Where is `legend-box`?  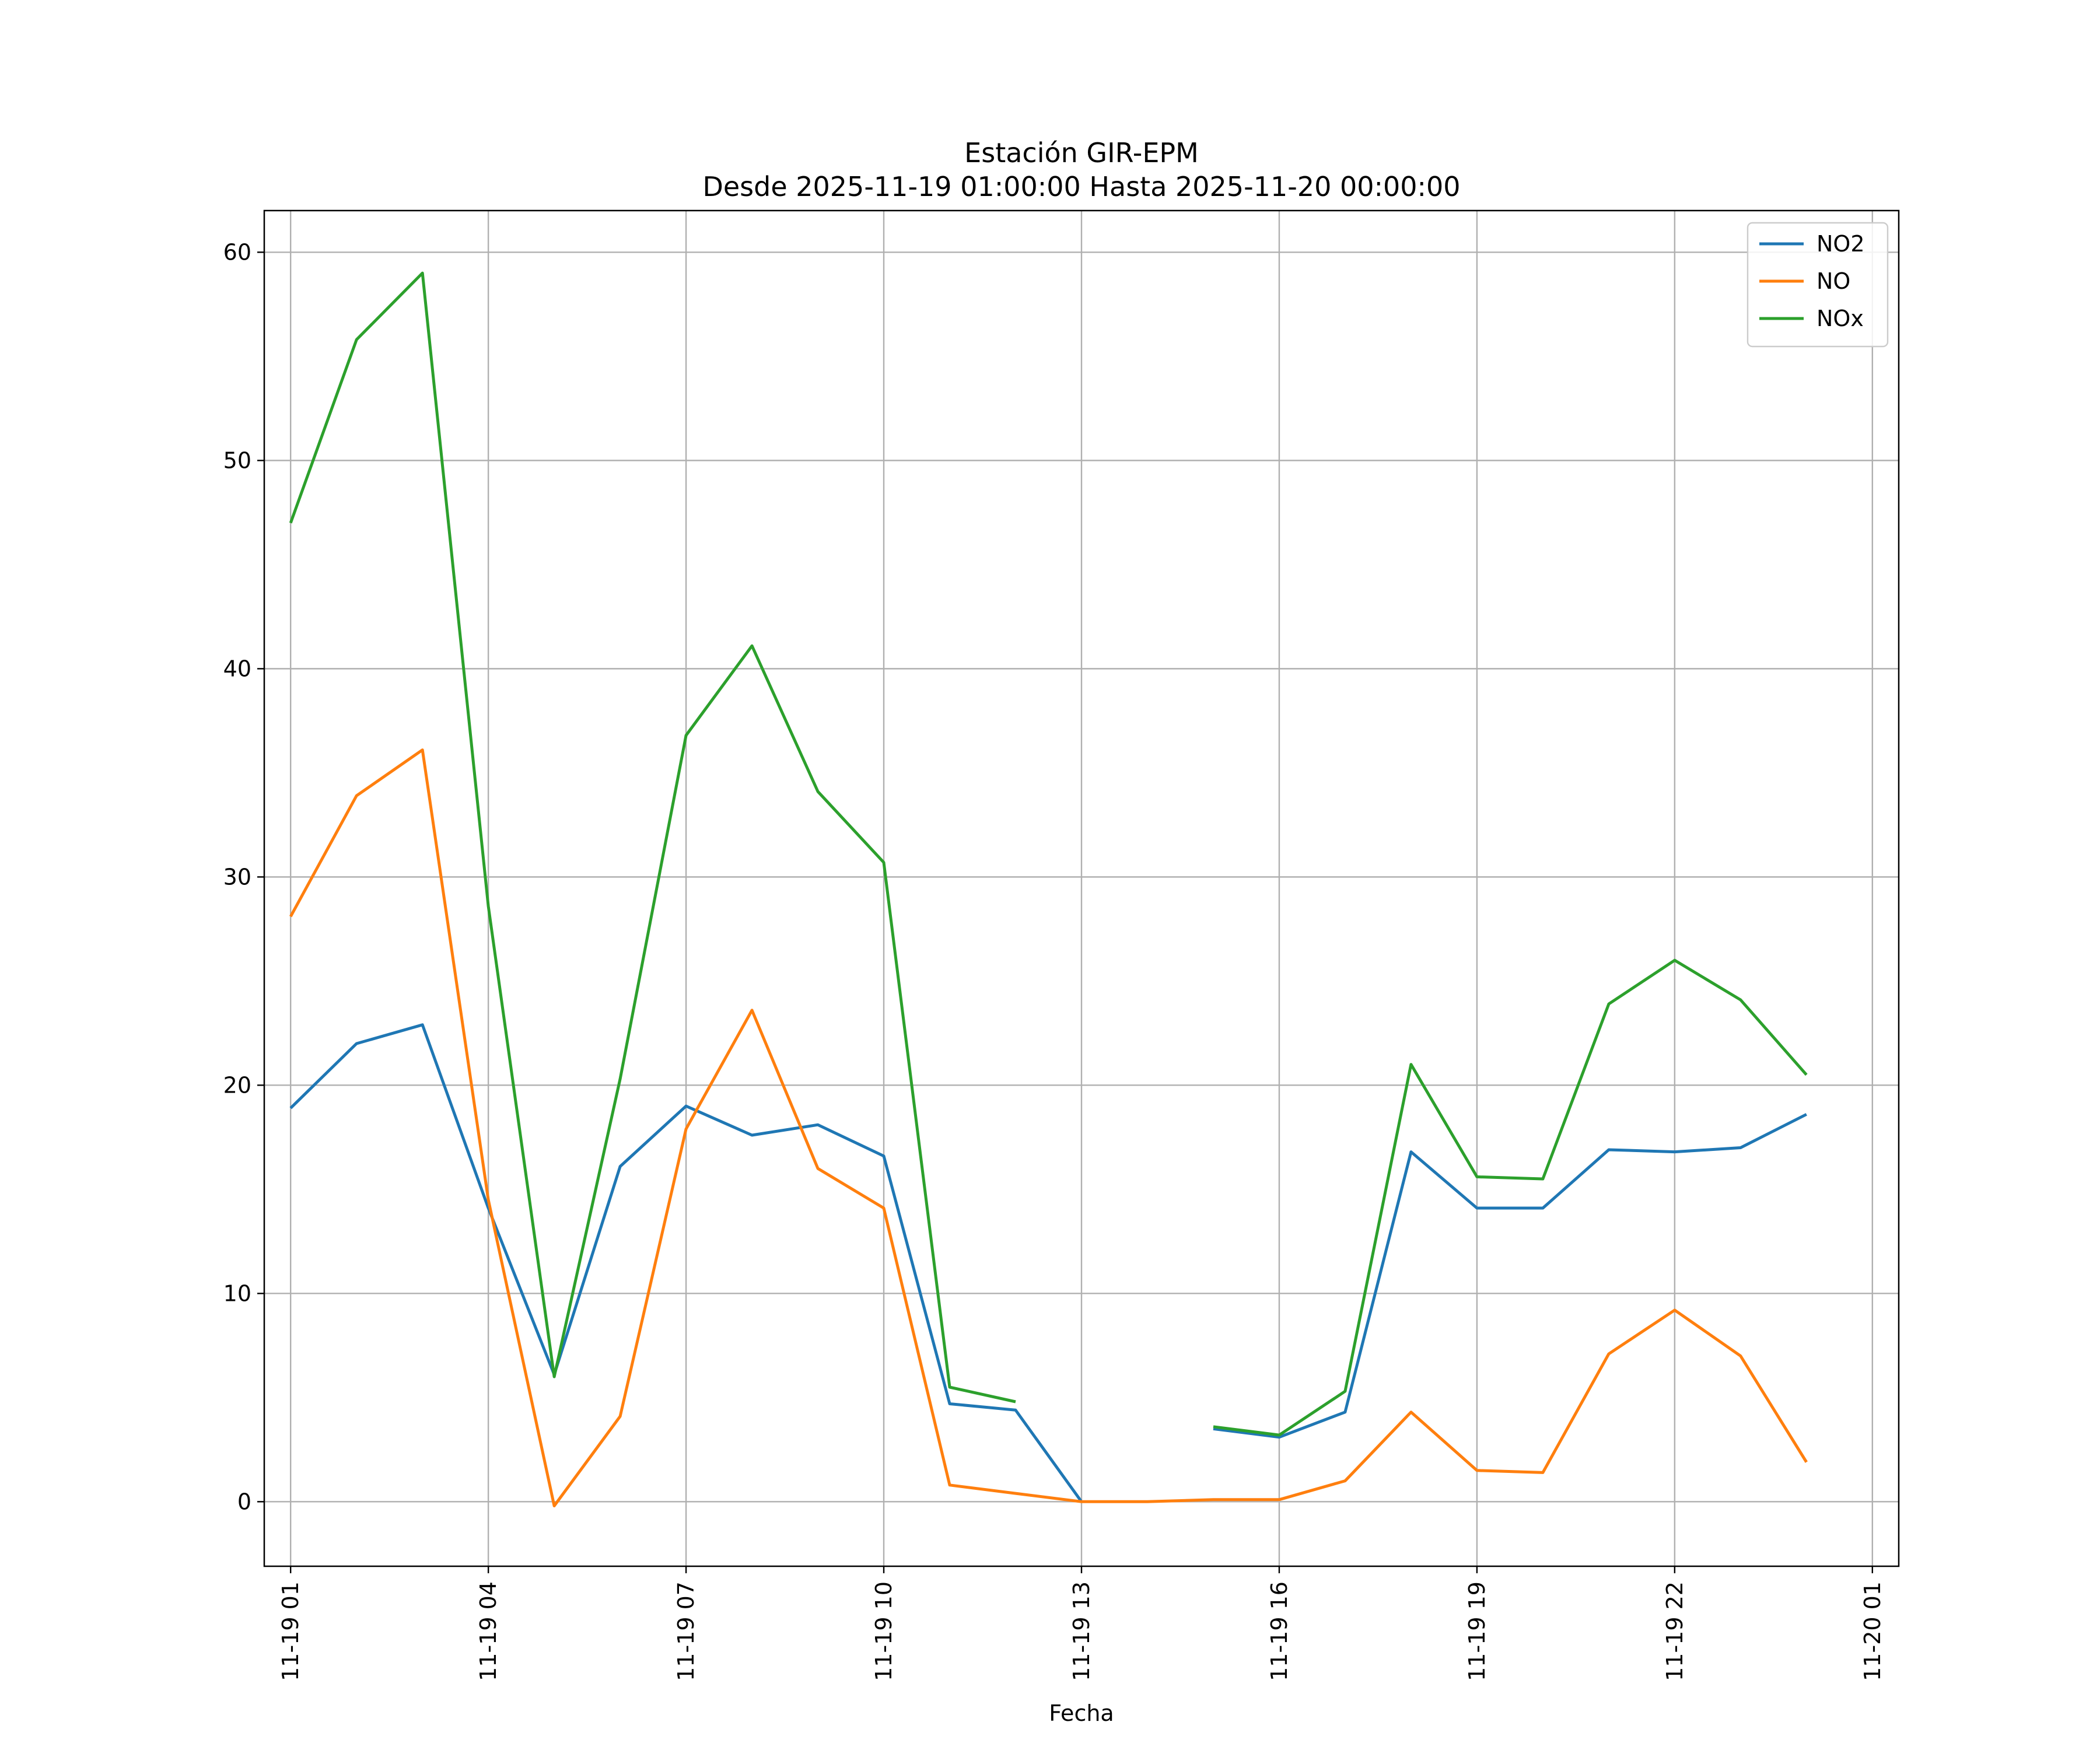
legend-box is located at coordinates (1817, 285).